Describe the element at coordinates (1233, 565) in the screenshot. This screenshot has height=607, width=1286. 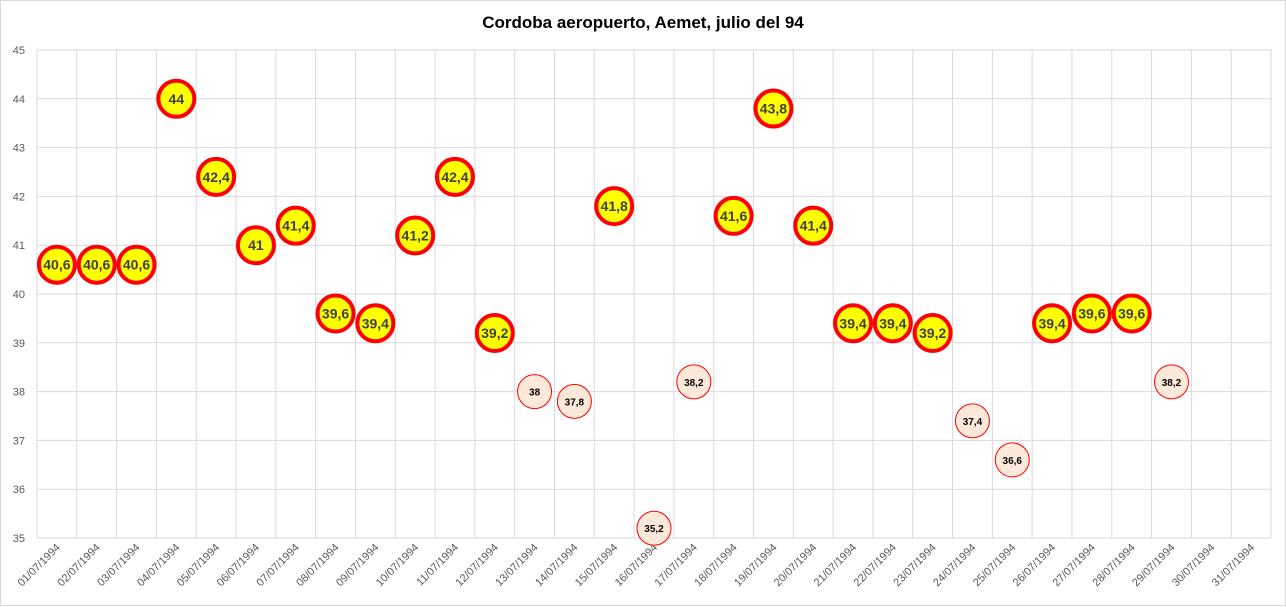
I see `x-tick-label: 31/07/1994` at that location.